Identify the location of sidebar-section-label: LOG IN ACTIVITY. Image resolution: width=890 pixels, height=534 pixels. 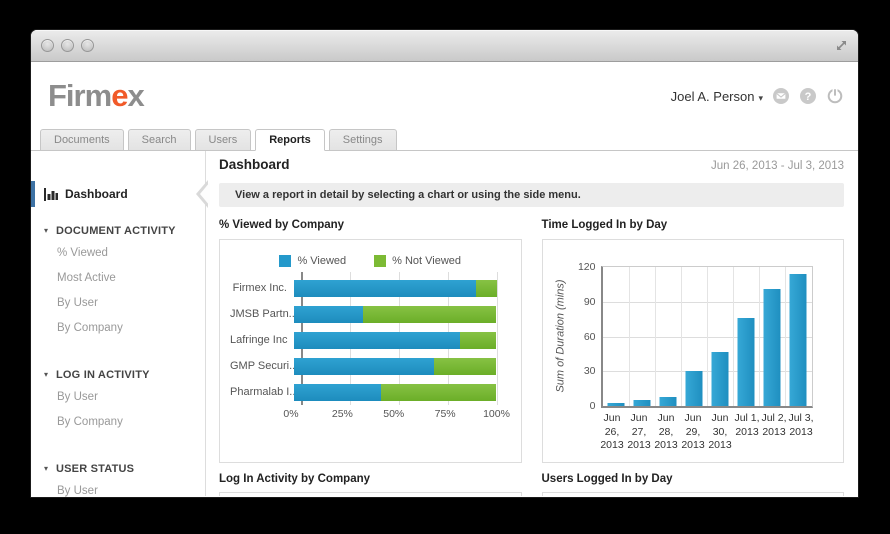
(103, 374).